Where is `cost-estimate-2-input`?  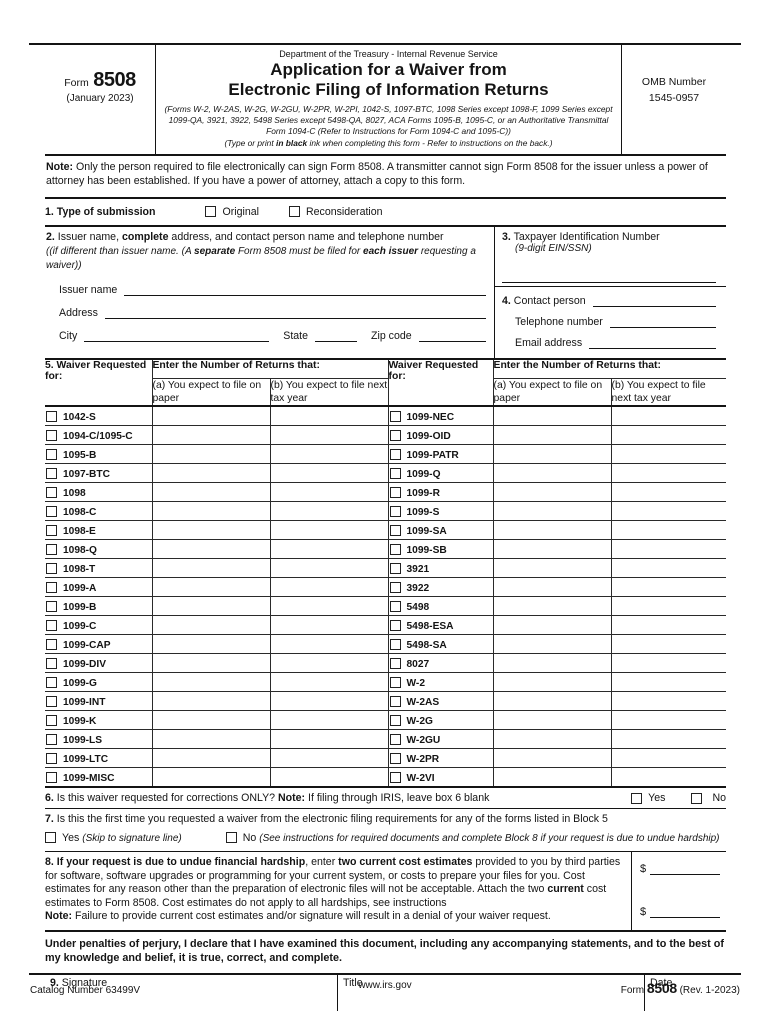 cost-estimate-2-input is located at coordinates (685, 912).